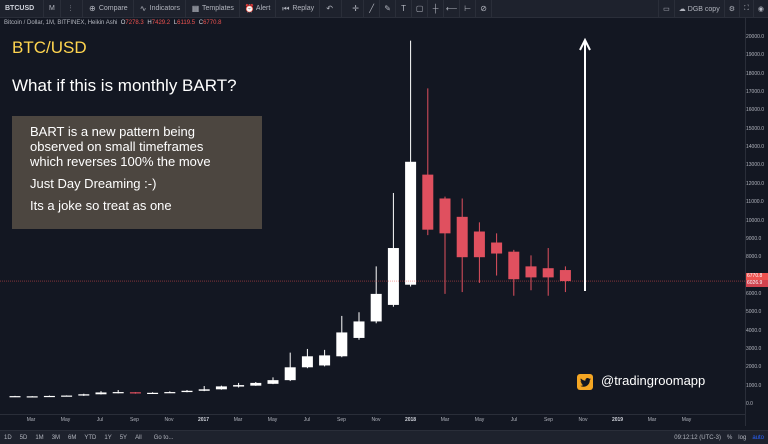 Image resolution: width=768 pixels, height=444 pixels. Describe the element at coordinates (617, 420) in the screenshot. I see `time-tick-label: 2019` at that location.